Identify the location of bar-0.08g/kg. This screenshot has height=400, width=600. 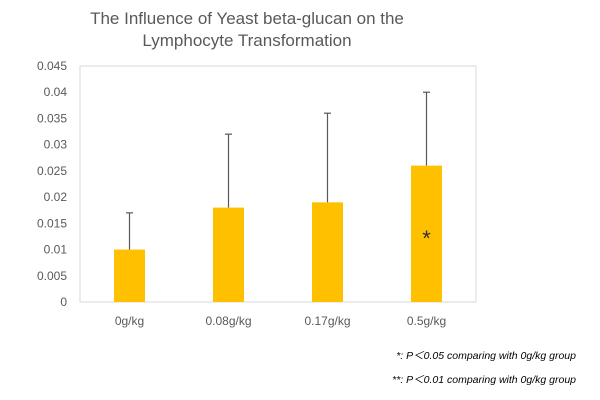
(228, 254).